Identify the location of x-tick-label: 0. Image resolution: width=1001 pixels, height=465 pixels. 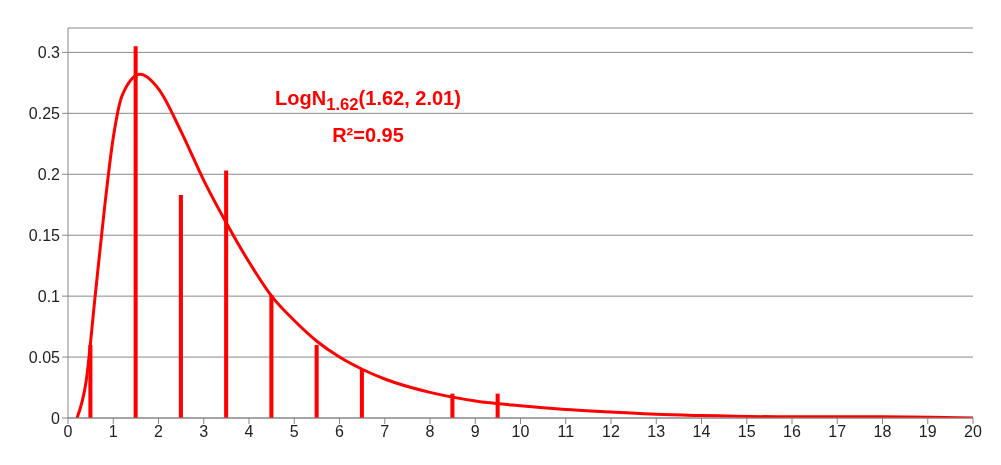
(68, 432).